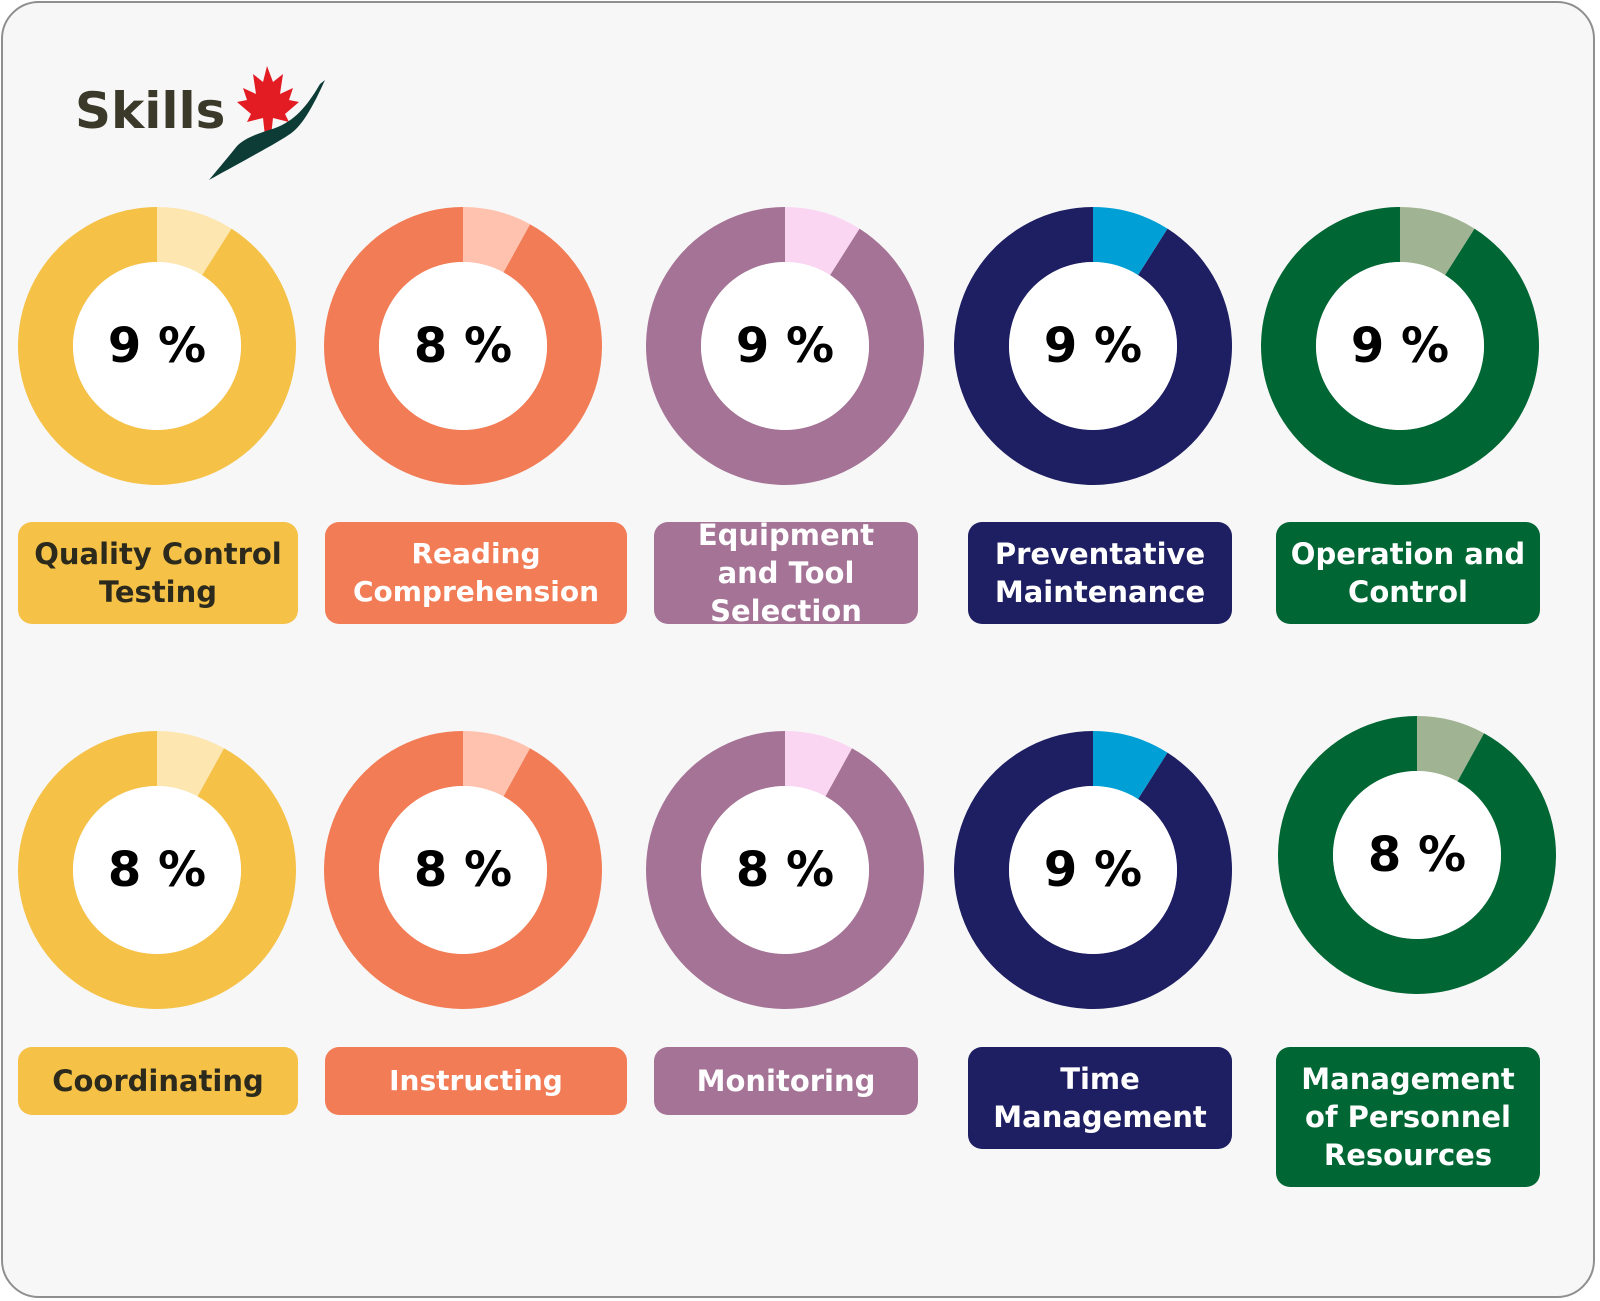 The image size is (1600, 1301). I want to click on maple-leaf-checkmark-icon, so click(267, 123).